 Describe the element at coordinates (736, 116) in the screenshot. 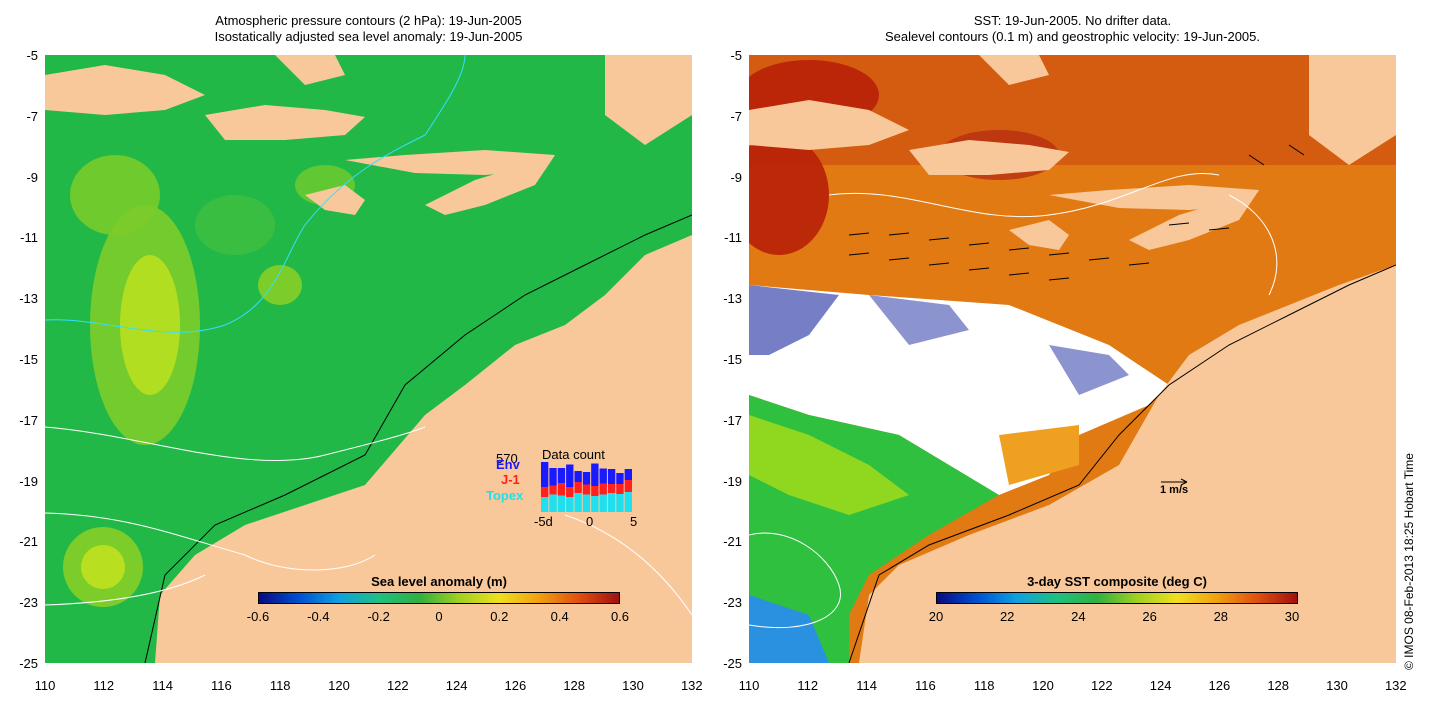

I see `right-lat-tick: -7` at that location.